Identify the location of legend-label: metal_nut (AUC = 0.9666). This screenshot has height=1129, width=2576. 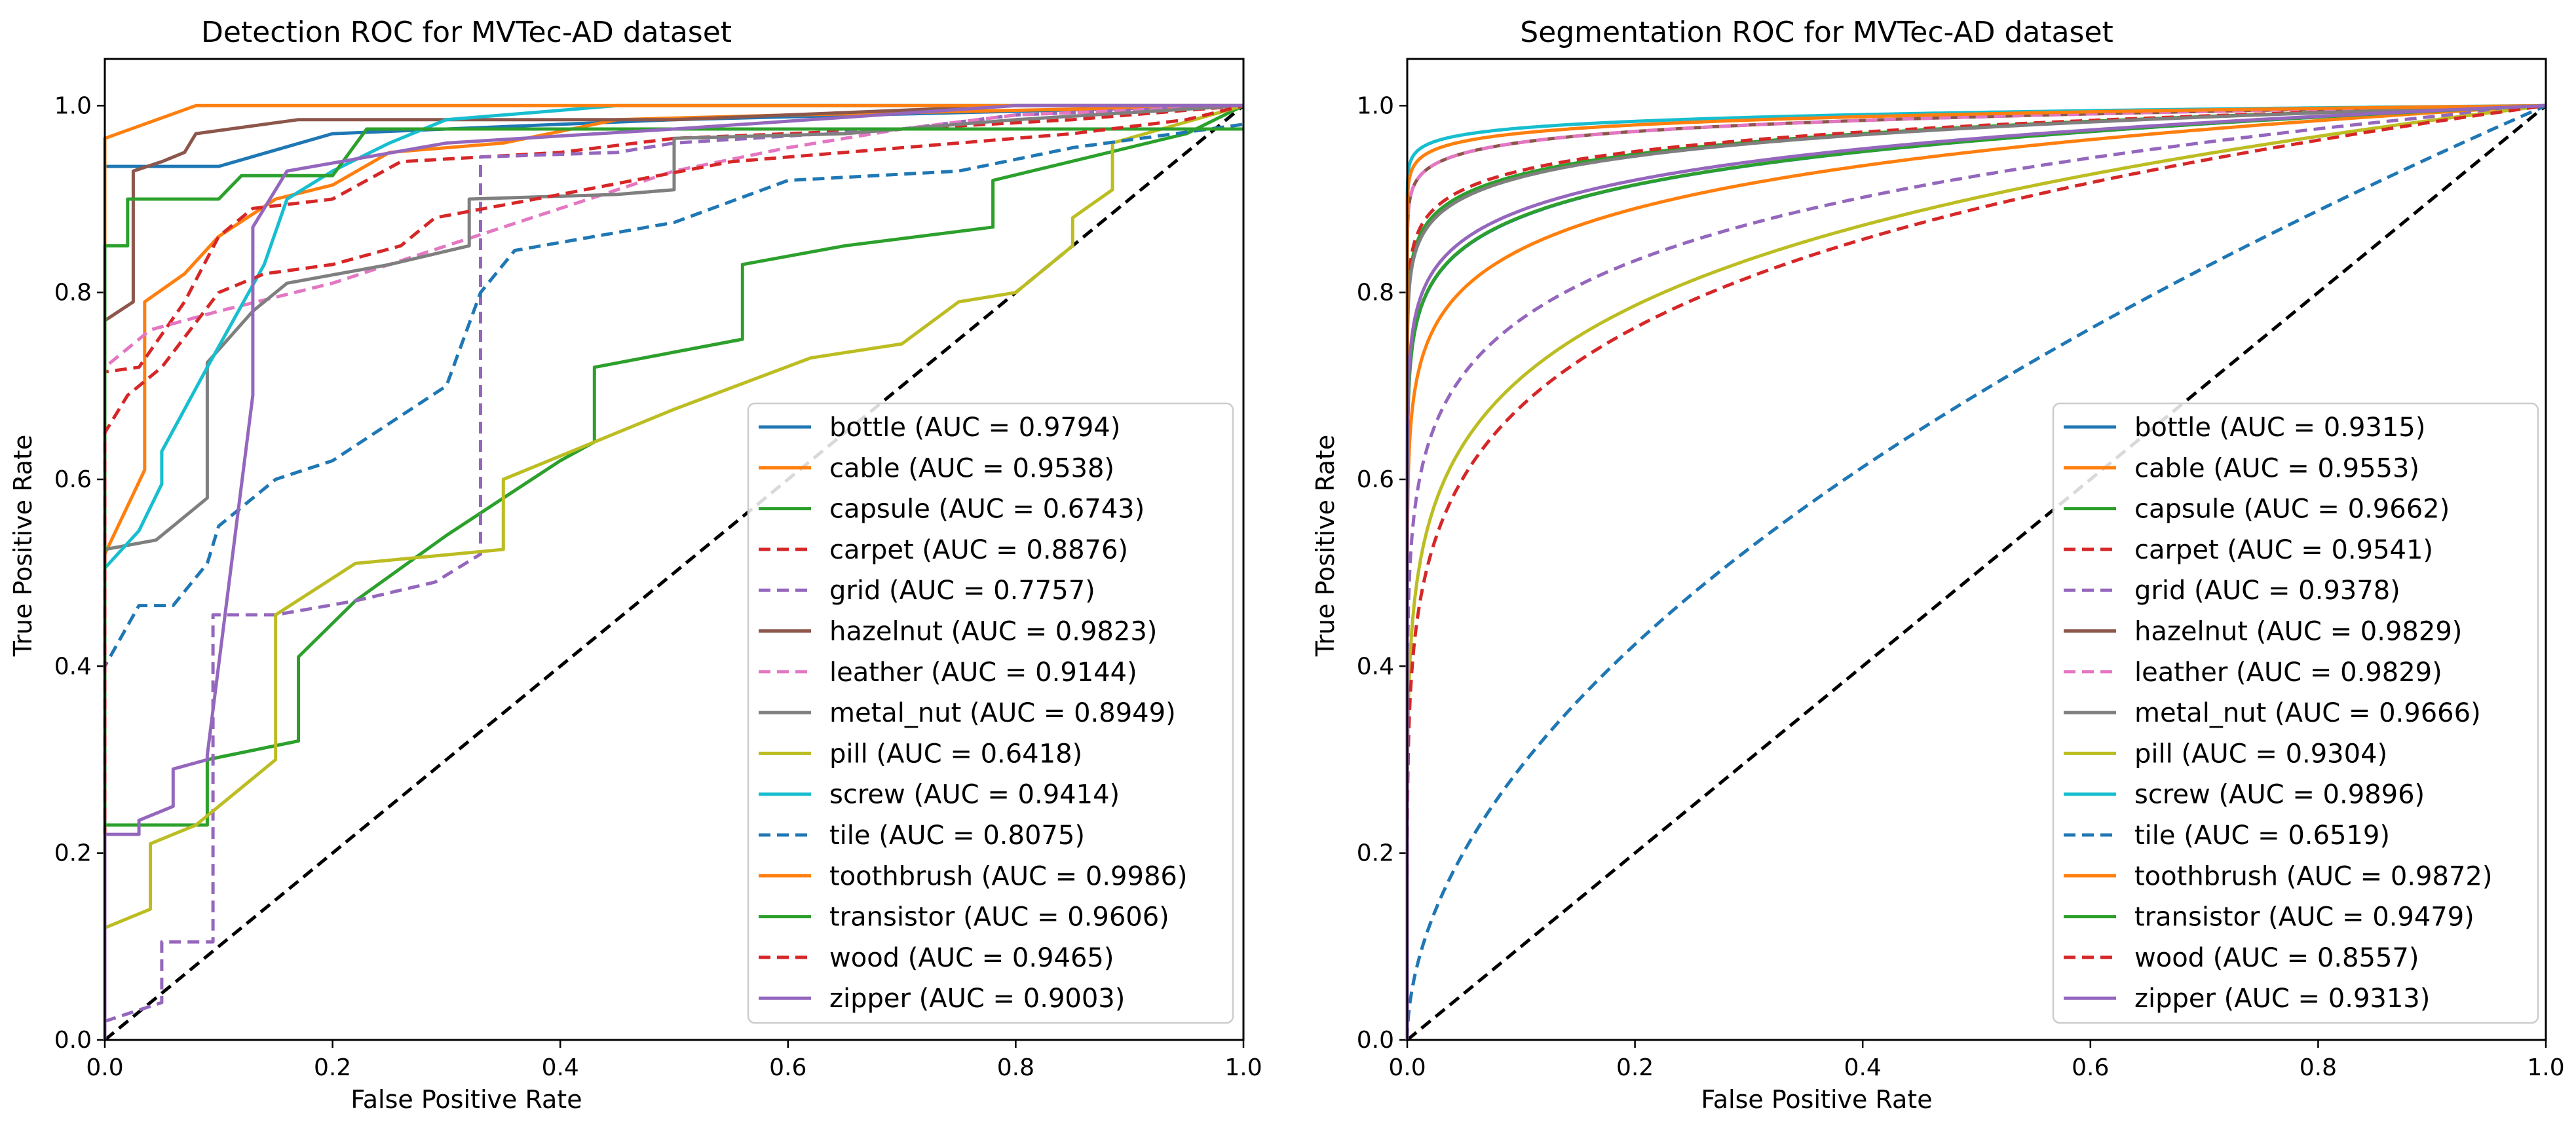
(2307, 713).